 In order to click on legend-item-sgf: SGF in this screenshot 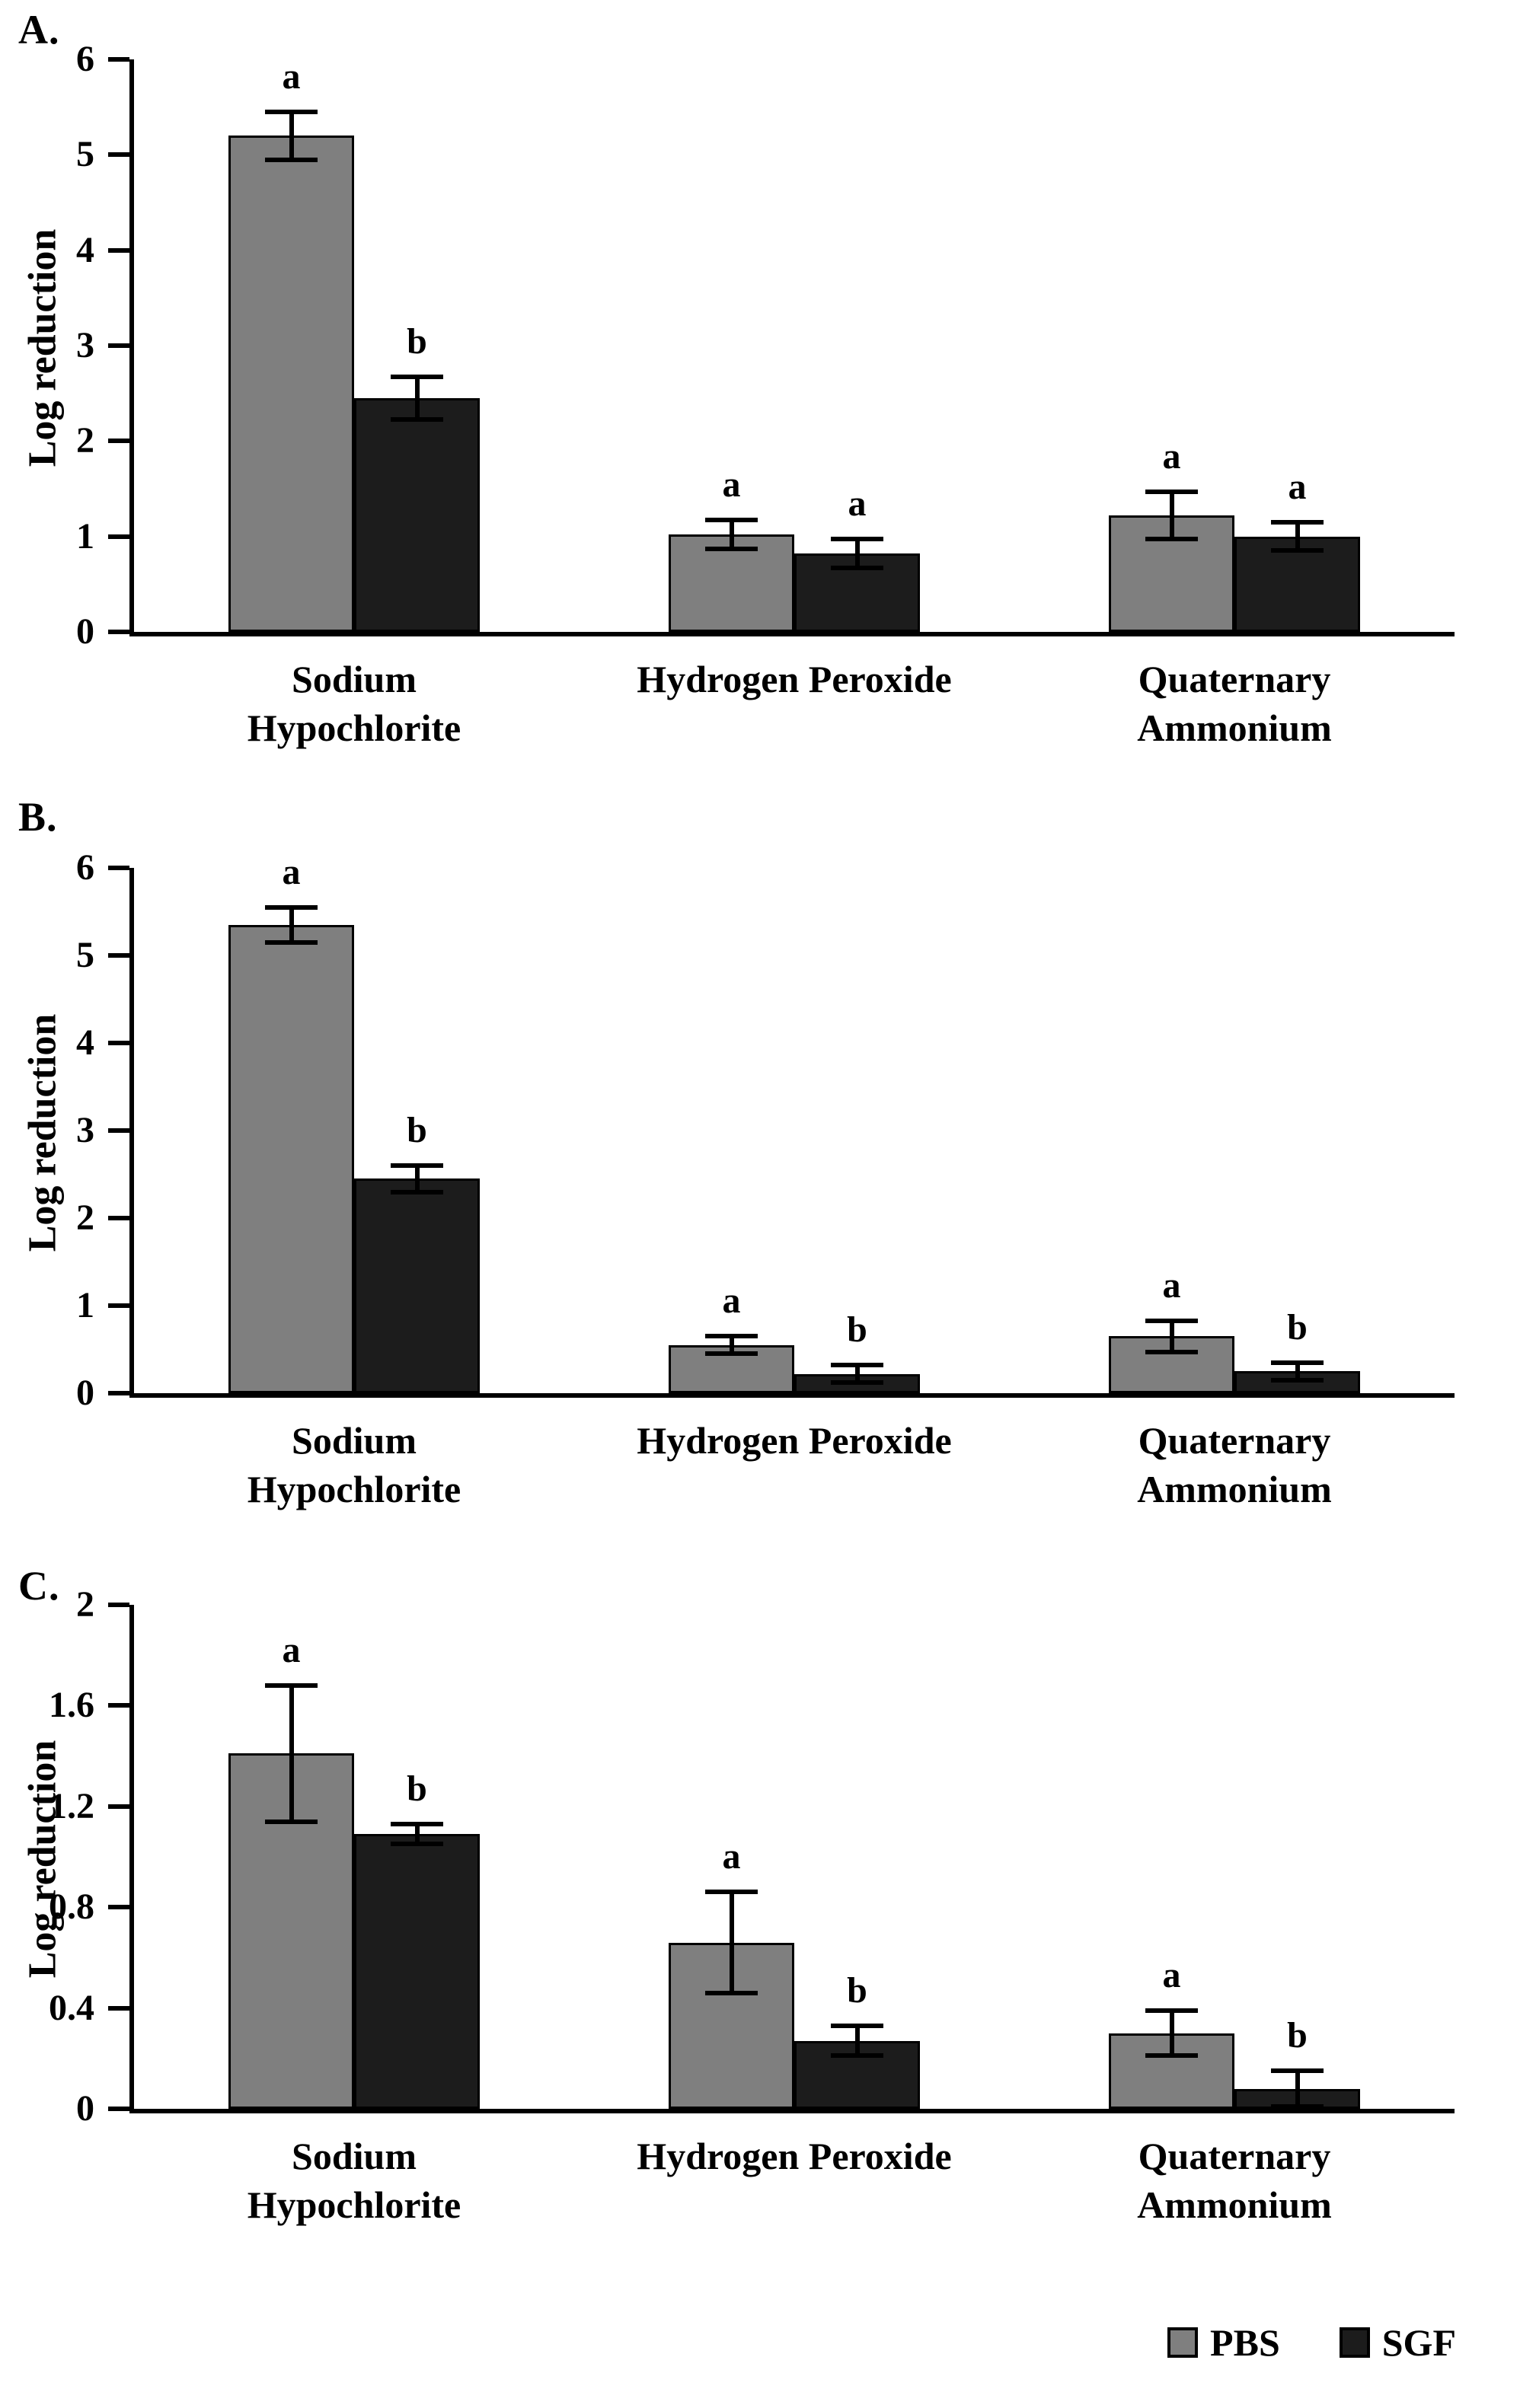, I will do `click(1397, 2342)`.